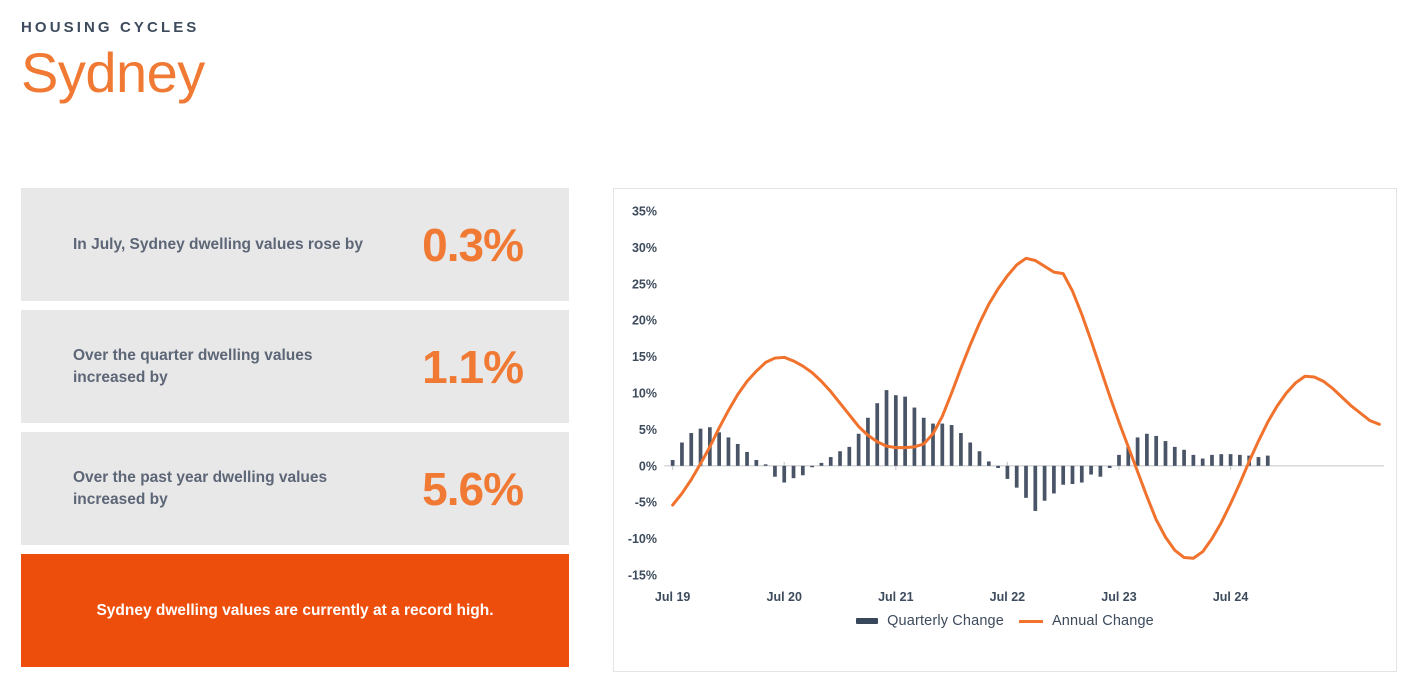 Image resolution: width=1409 pixels, height=692 pixels. I want to click on page-header: HOUSING CYCLES Sydney, so click(113, 61).